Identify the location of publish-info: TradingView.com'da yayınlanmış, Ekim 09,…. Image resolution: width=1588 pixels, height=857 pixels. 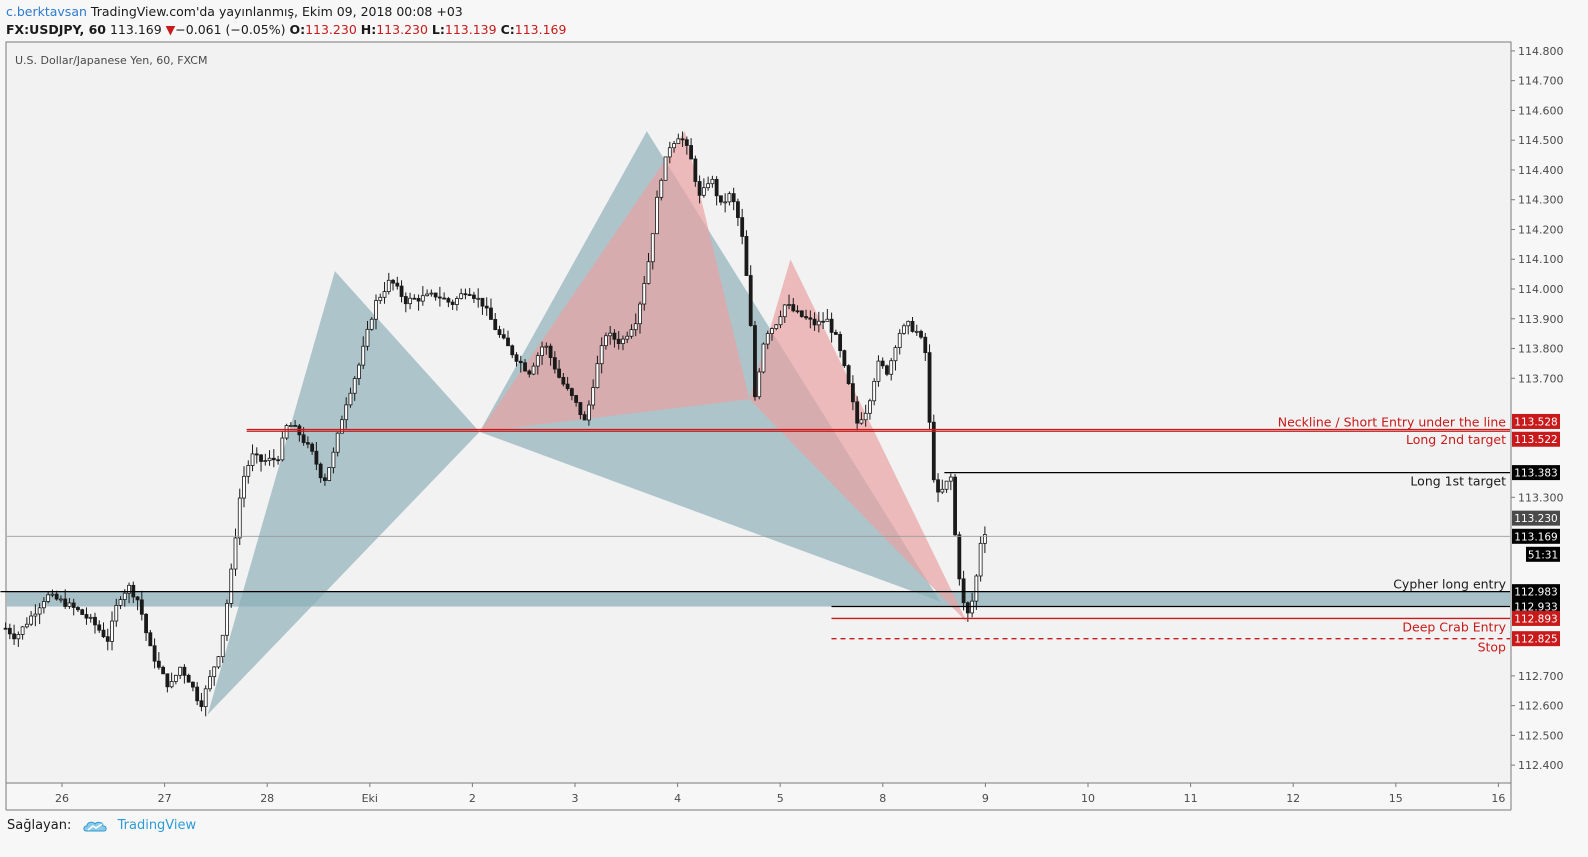
(276, 11).